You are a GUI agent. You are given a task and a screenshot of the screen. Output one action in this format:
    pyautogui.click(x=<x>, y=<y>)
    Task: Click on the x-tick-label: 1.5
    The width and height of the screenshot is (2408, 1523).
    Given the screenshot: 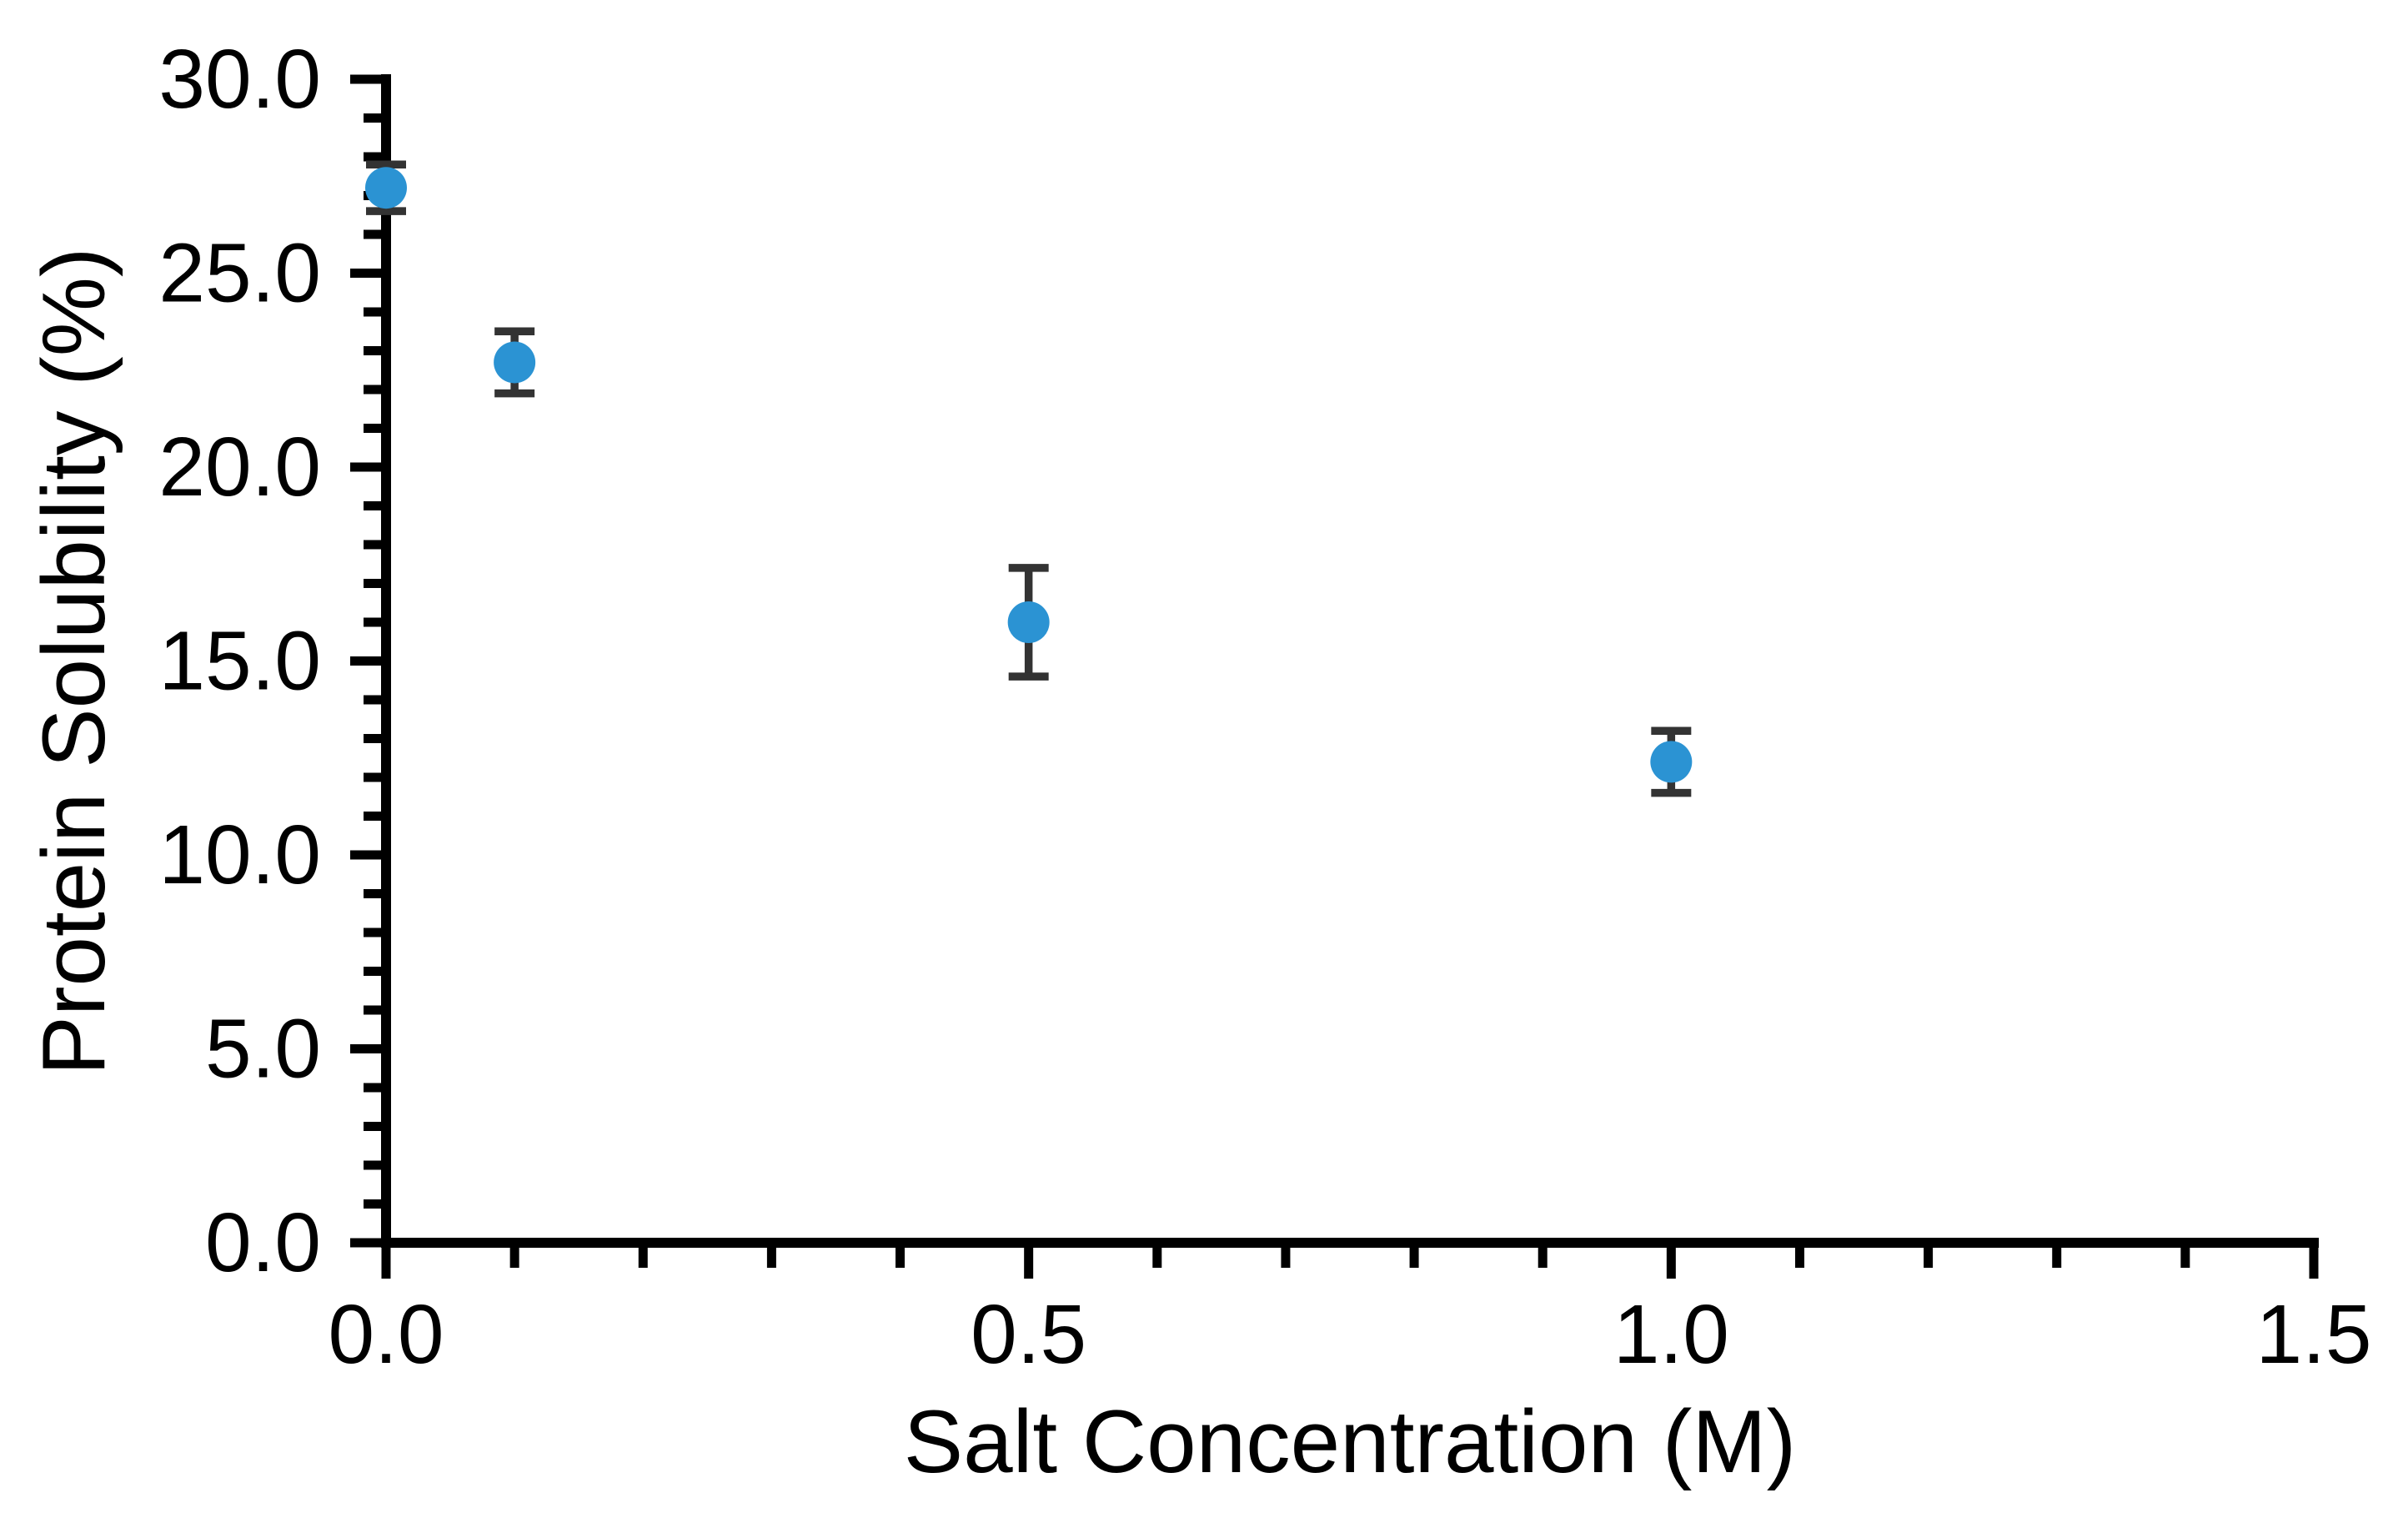 What is the action you would take?
    pyautogui.click(x=2313, y=1334)
    